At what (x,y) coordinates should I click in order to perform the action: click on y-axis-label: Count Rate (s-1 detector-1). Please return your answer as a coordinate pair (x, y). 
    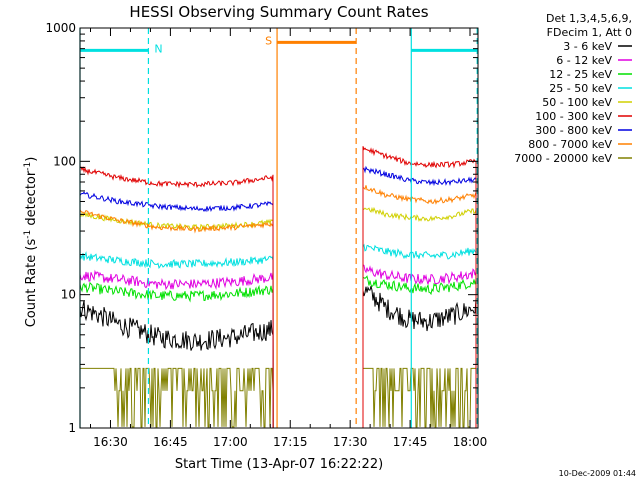
    Looking at the image, I should click on (31, 242).